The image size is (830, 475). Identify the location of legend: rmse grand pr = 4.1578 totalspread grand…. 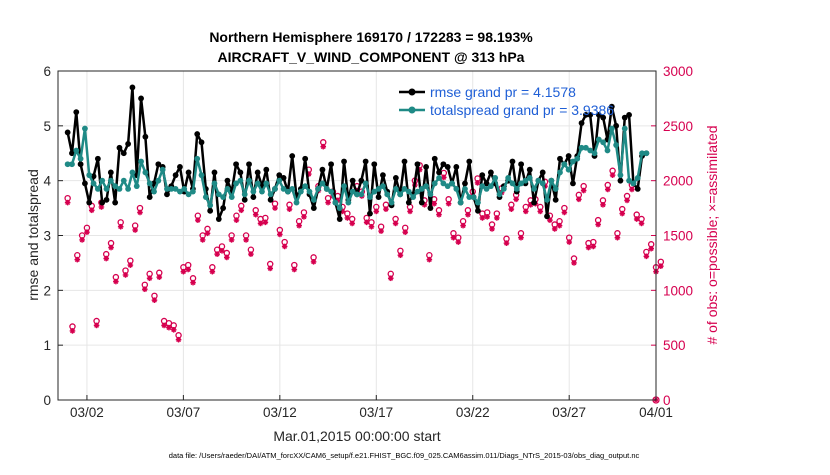
(506, 101).